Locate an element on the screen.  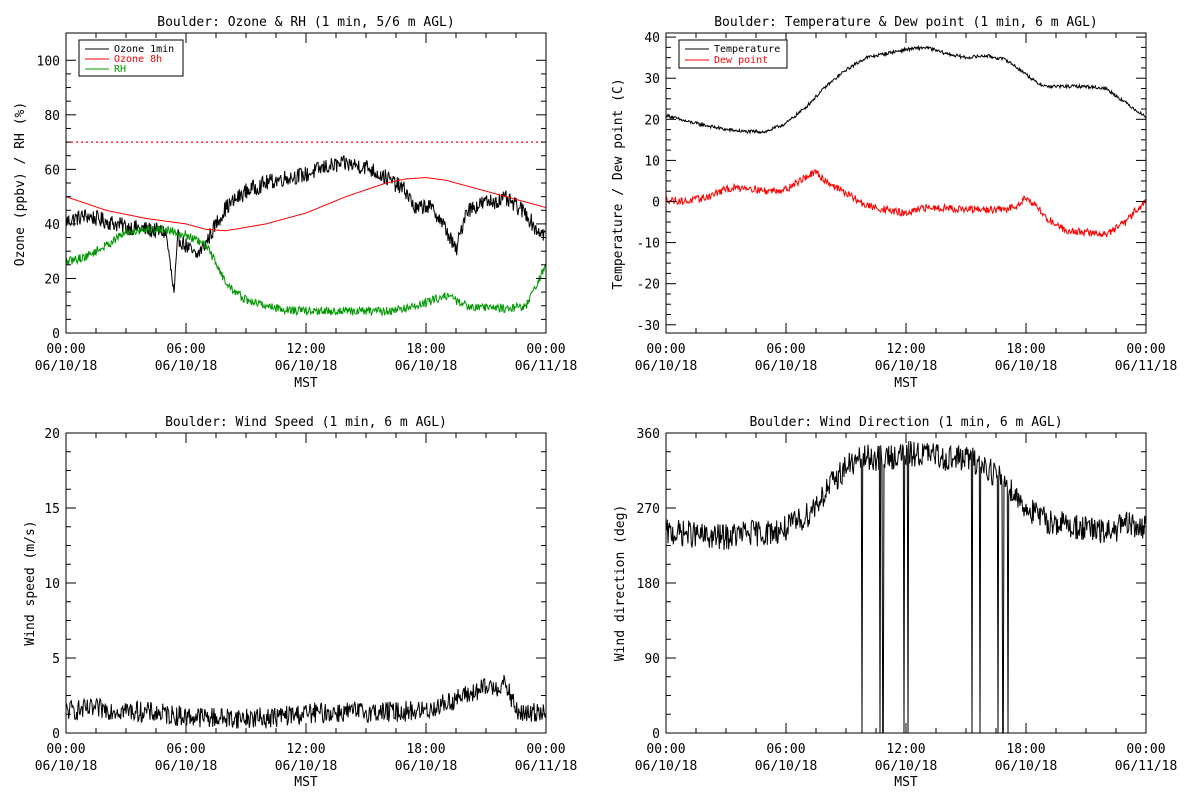
legend-label-rh: RH is located at coordinates (120, 69).